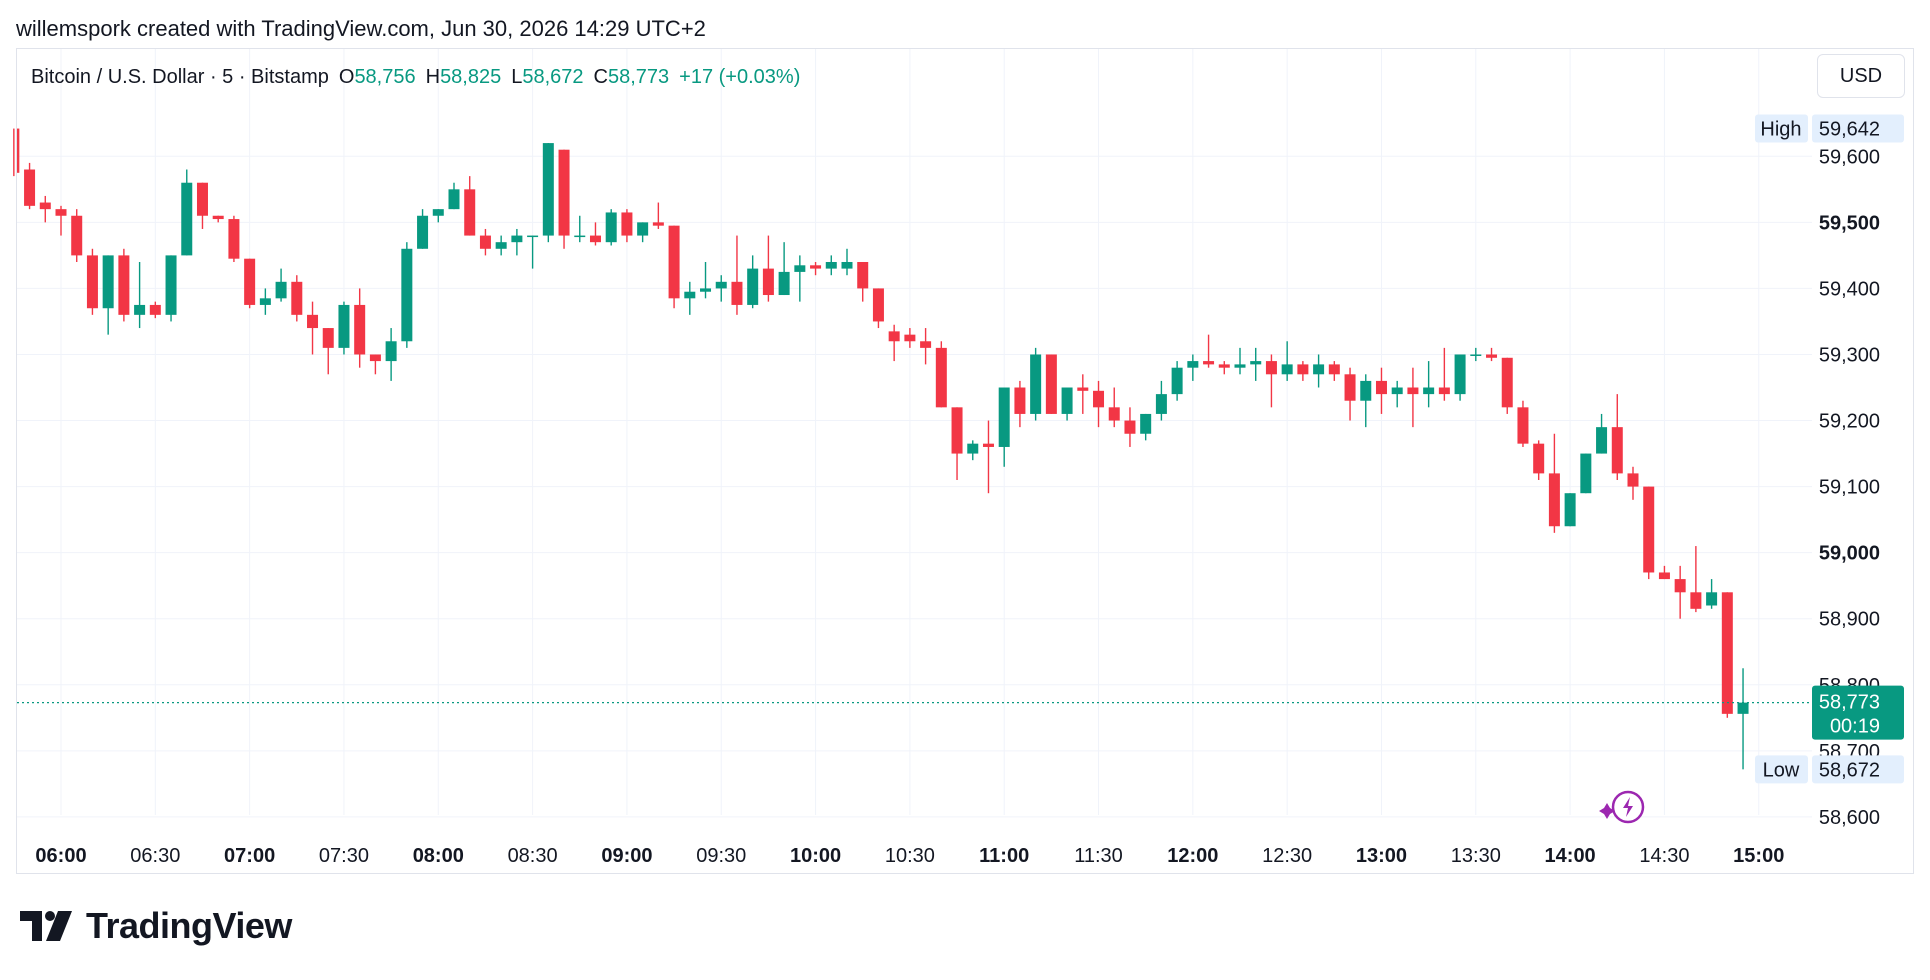 The height and width of the screenshot is (980, 1930). What do you see at coordinates (1855, 727) in the screenshot?
I see `countdown-value: 00:19` at bounding box center [1855, 727].